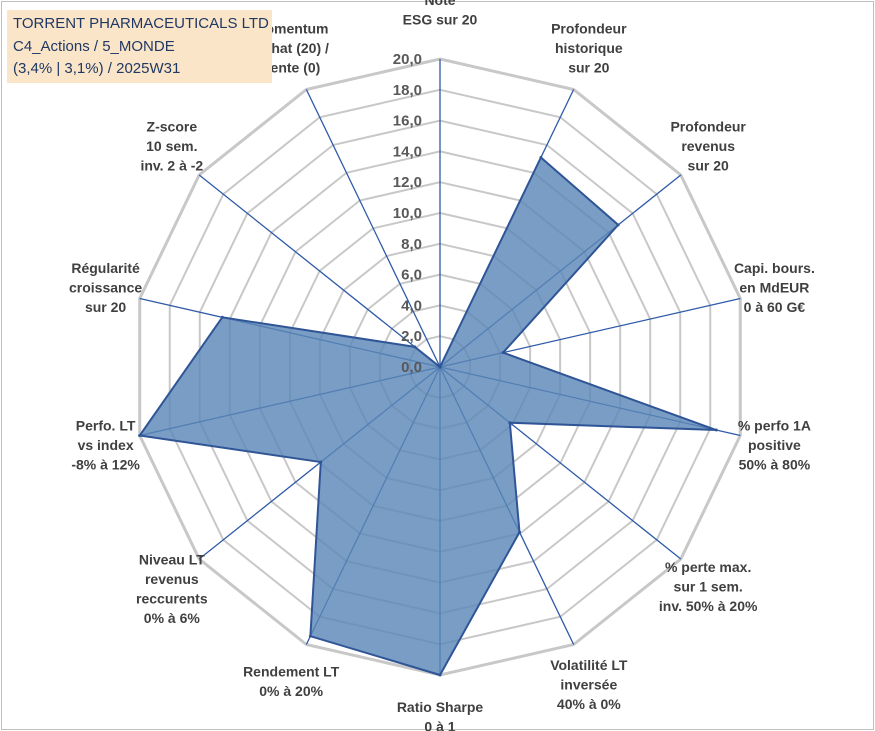  I want to click on axis-label: historique, so click(589, 48).